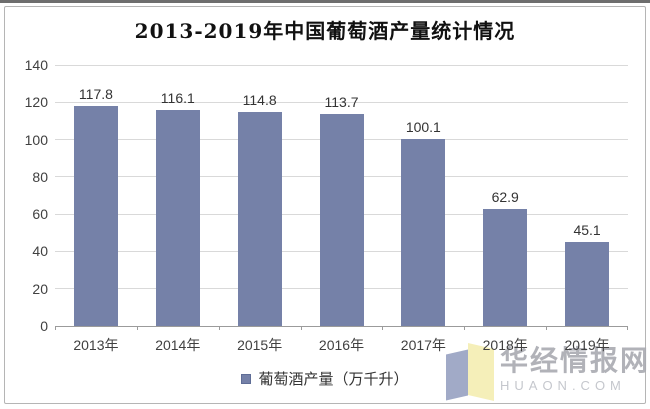 Image resolution: width=650 pixels, height=409 pixels. I want to click on bar-2015年, so click(259, 218).